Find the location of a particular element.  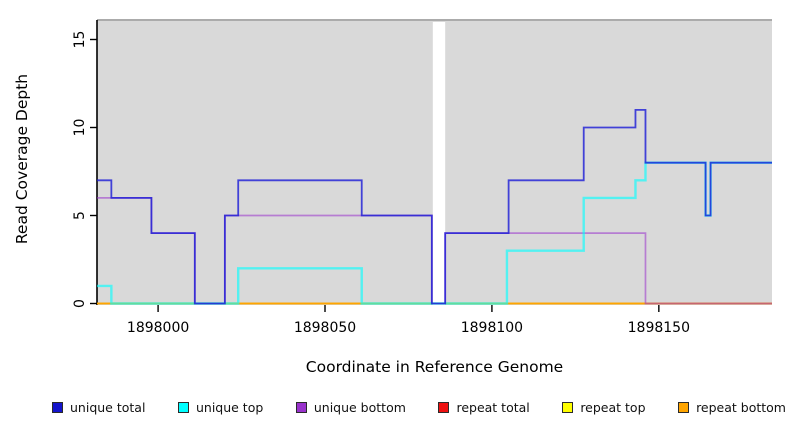

x-tick-label: 1898150 is located at coordinates (659, 328).